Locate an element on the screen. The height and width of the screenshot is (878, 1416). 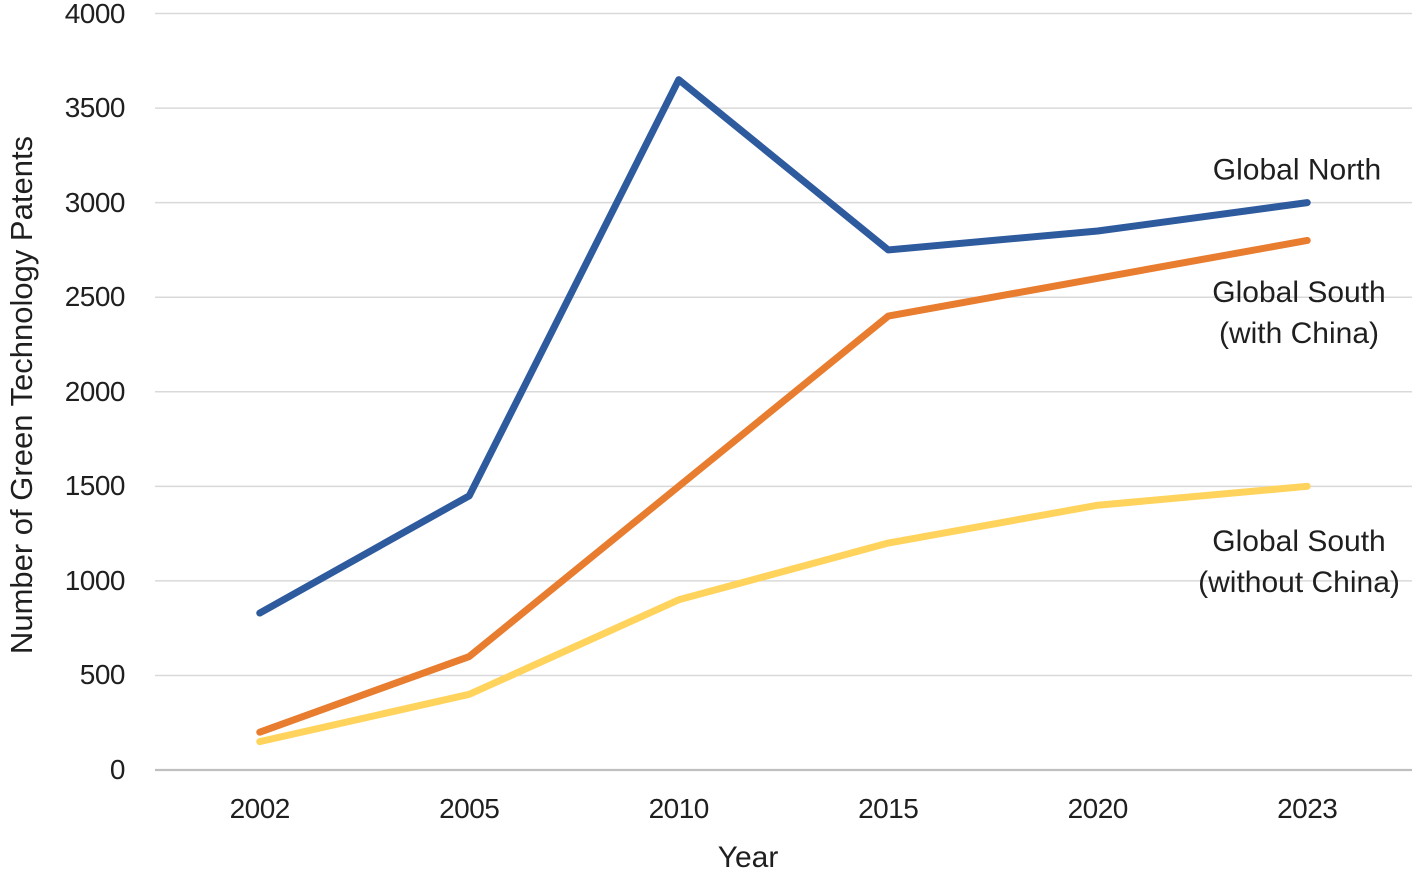
y-tick-1000: 1000 is located at coordinates (95, 580).